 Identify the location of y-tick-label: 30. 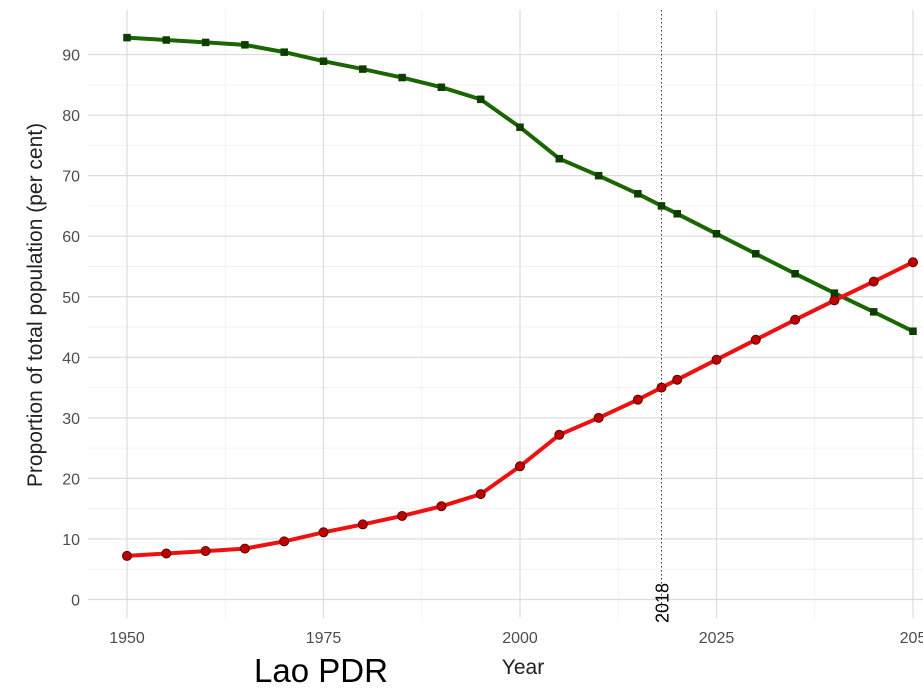
(71, 419).